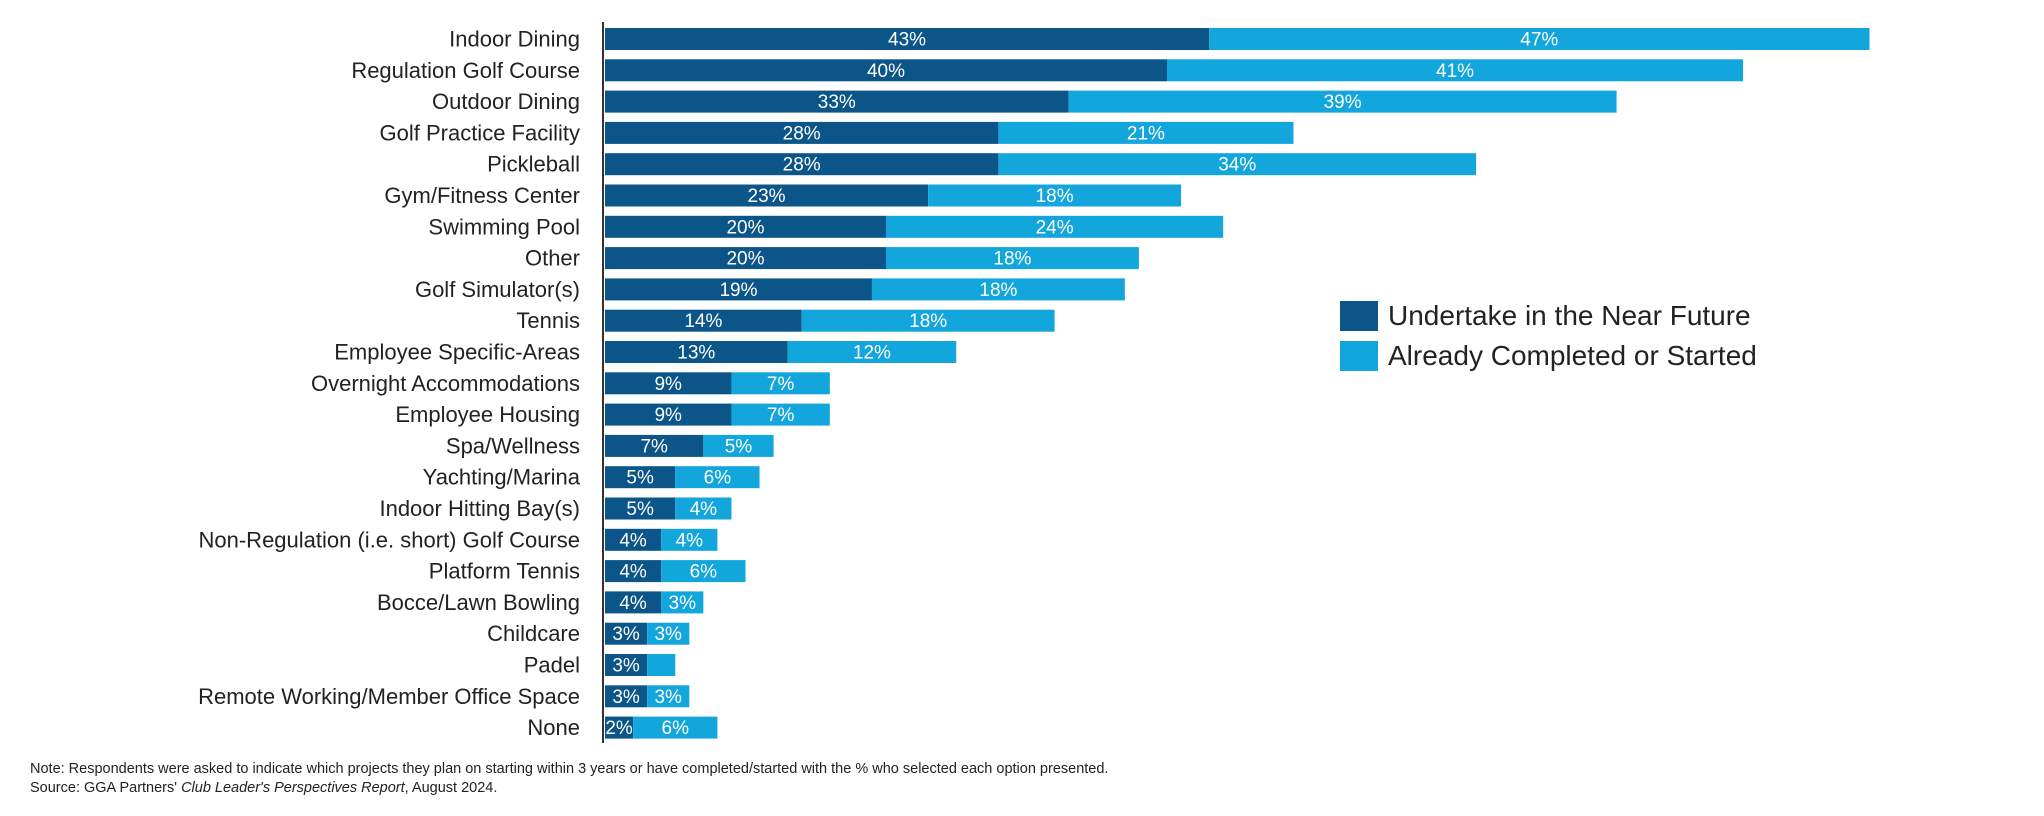 This screenshot has width=2044, height=816. I want to click on data-label-completed: 24%, so click(1055, 227).